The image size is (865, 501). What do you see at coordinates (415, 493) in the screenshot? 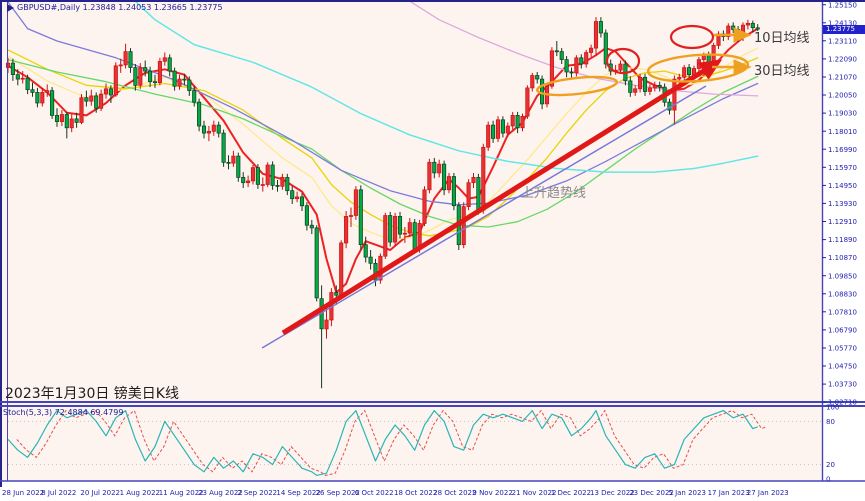
I see `date-tick-label: 18 Oct 2022` at bounding box center [415, 493].